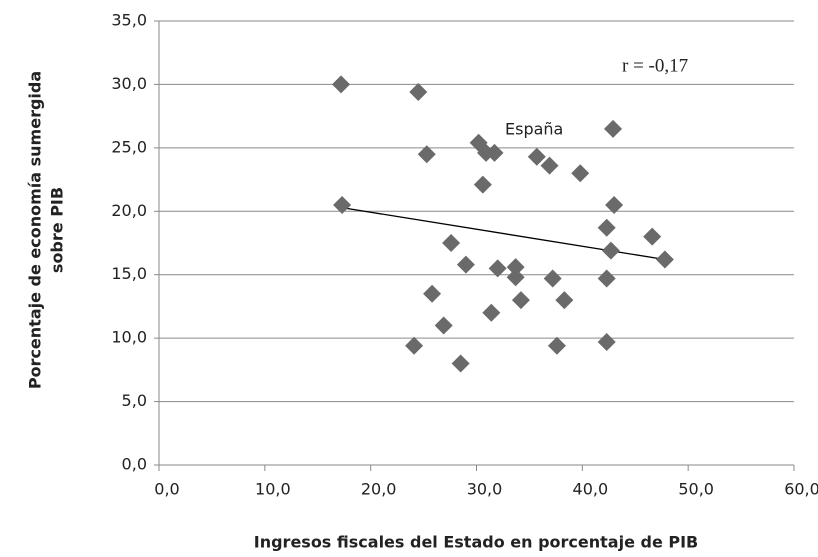 The image size is (818, 557). What do you see at coordinates (129, 273) in the screenshot?
I see `y-tick-label: 15,0` at bounding box center [129, 273].